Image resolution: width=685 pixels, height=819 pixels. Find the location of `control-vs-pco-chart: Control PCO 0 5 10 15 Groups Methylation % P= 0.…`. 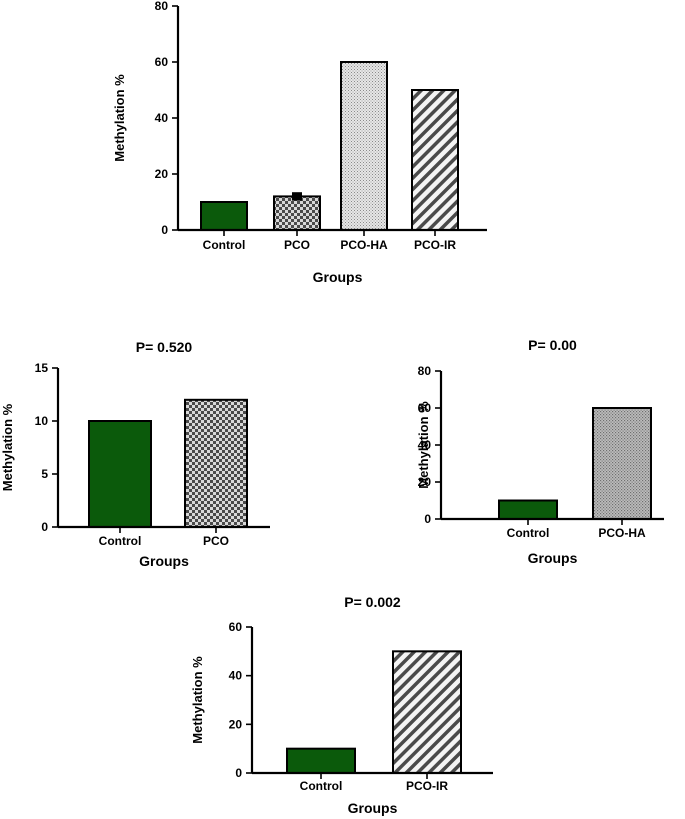

control-vs-pco-chart: Control PCO 0 5 10 15 Groups Methylation % P= 0.… is located at coordinates (135, 454).